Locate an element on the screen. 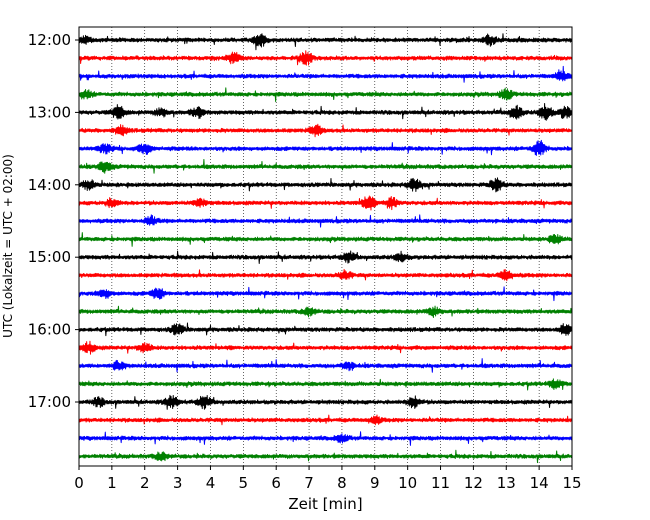 Image resolution: width=650 pixels, height=520 pixels. x-tick-label: 5 is located at coordinates (244, 483).